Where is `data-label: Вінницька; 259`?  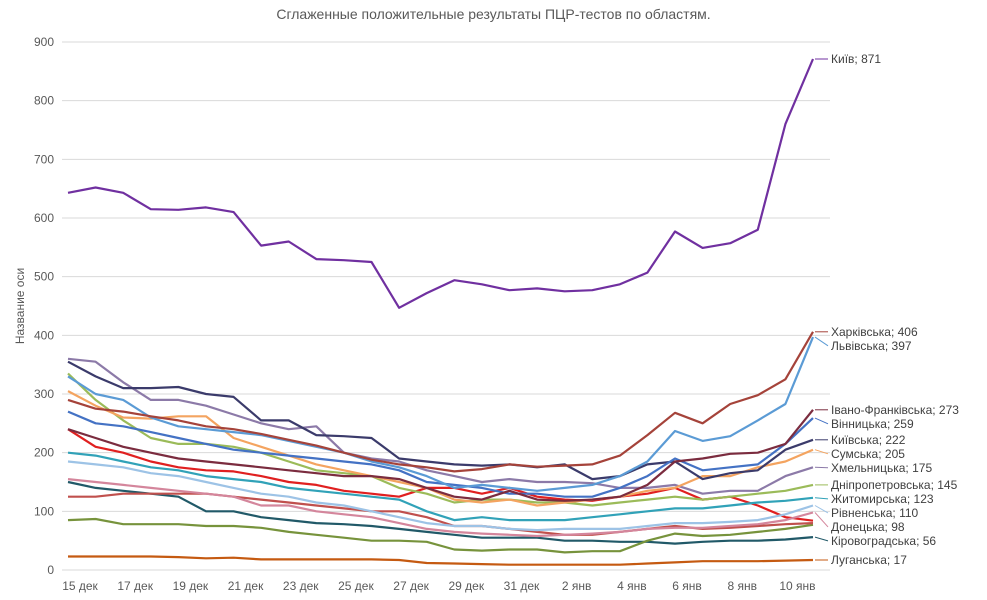
data-label: Вінницька; 259 is located at coordinates (872, 424).